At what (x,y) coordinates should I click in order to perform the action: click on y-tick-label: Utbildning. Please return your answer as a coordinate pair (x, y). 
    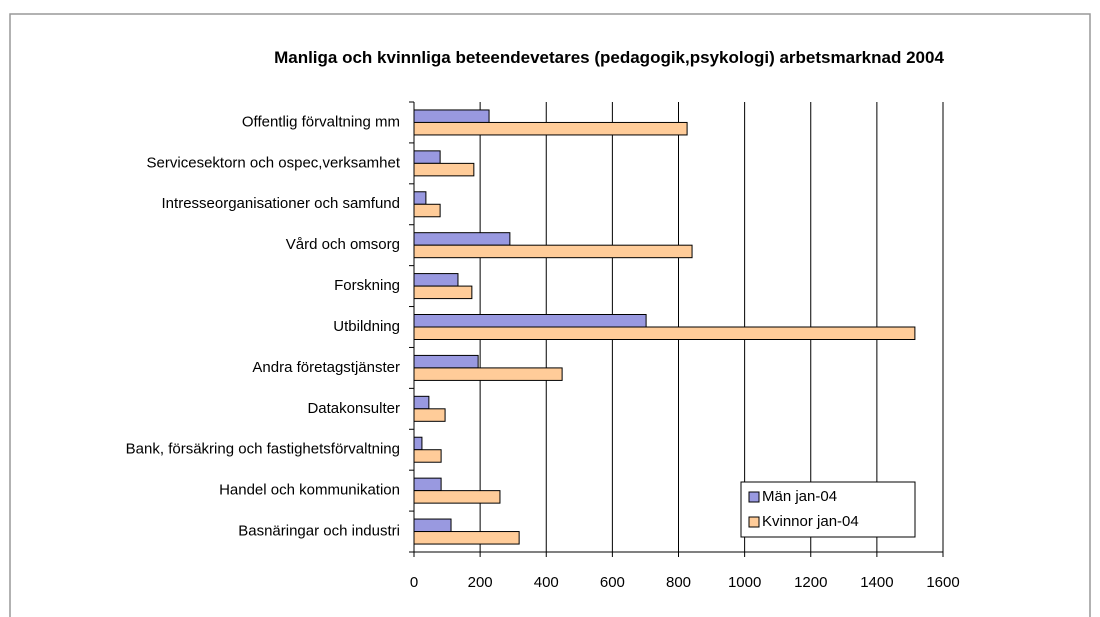
    Looking at the image, I should click on (366, 326).